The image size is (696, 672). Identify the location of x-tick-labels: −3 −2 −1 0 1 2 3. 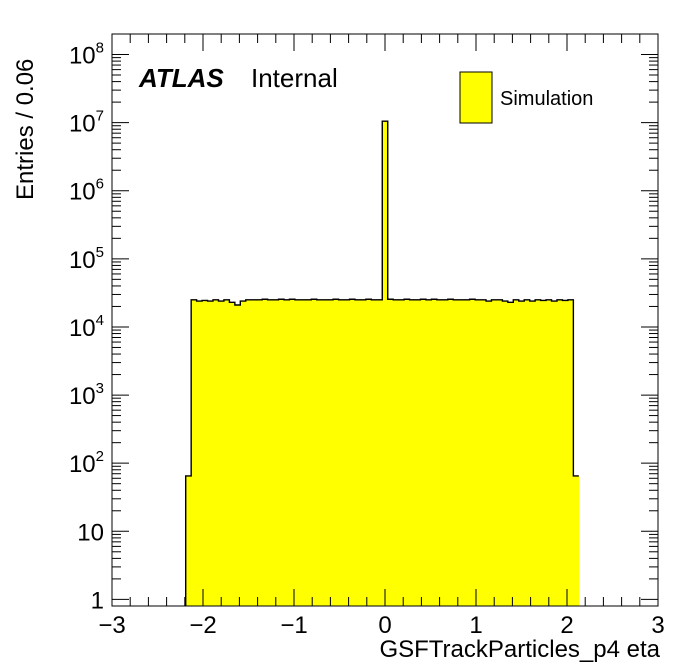
(381, 625).